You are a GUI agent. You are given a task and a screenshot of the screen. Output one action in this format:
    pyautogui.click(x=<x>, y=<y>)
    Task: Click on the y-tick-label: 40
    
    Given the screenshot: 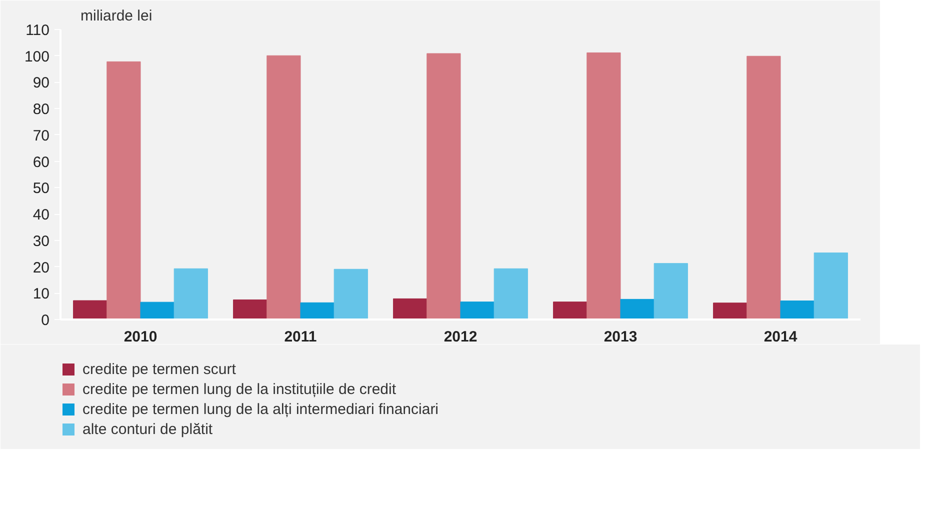 What is the action you would take?
    pyautogui.click(x=41, y=215)
    